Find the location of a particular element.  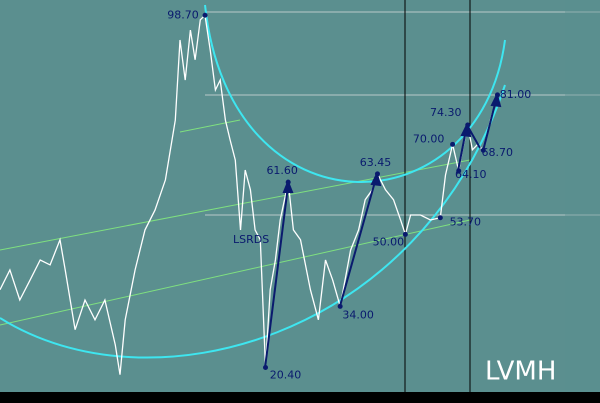

x-axis-strip is located at coordinates (300, 397).